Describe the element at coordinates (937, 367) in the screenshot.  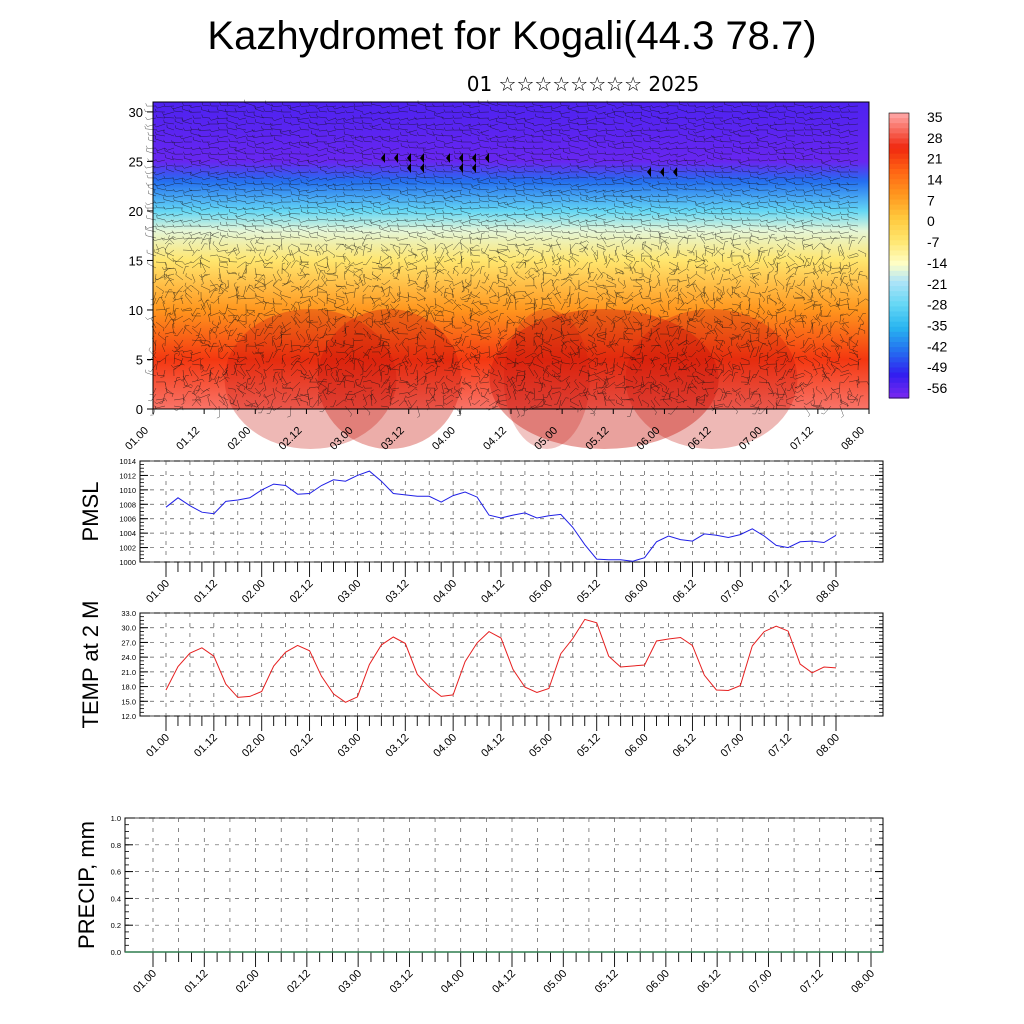
I see `colorbar-label: -49` at that location.